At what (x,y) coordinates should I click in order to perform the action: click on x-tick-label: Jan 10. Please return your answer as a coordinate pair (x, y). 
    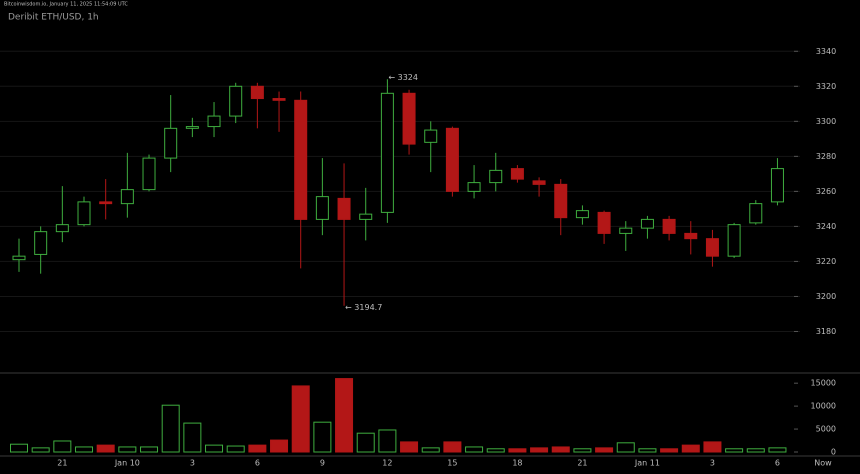
    Looking at the image, I should click on (127, 463).